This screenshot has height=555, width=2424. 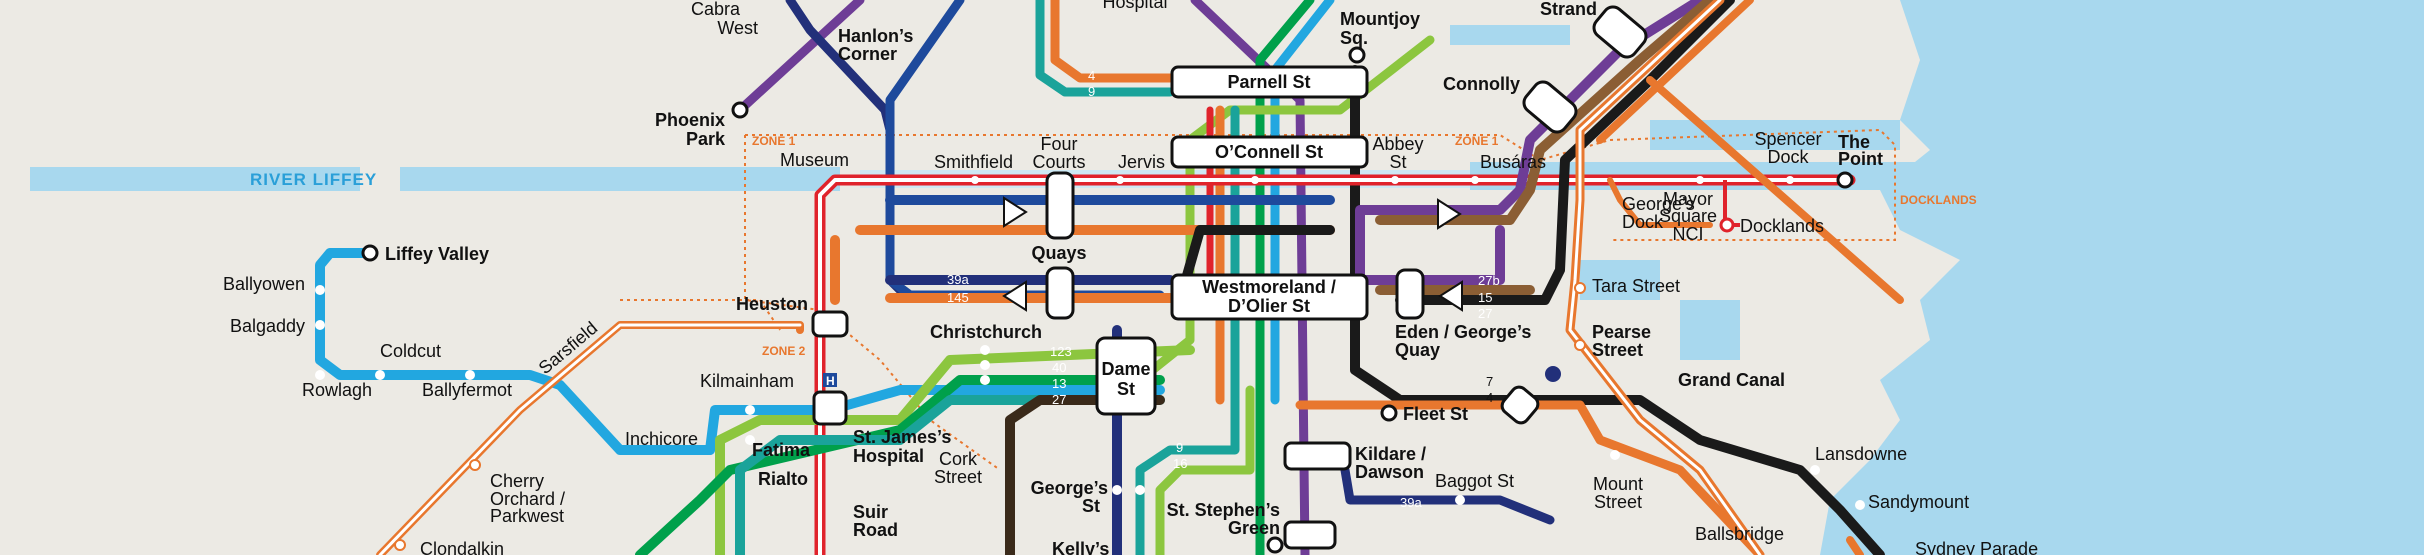 What do you see at coordinates (902, 437) in the screenshot?
I see `station-st-james: St. James’s` at bounding box center [902, 437].